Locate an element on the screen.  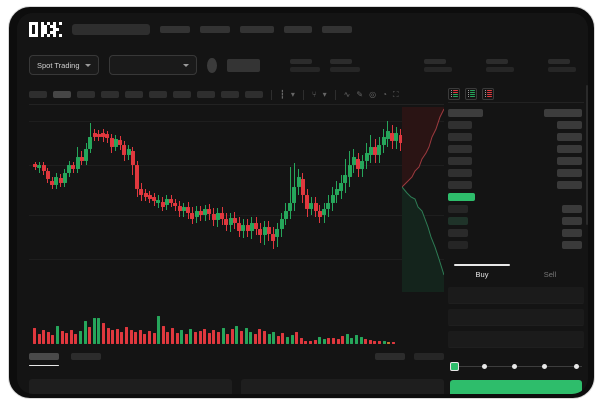
order-total-field is located at coordinates (516, 339).